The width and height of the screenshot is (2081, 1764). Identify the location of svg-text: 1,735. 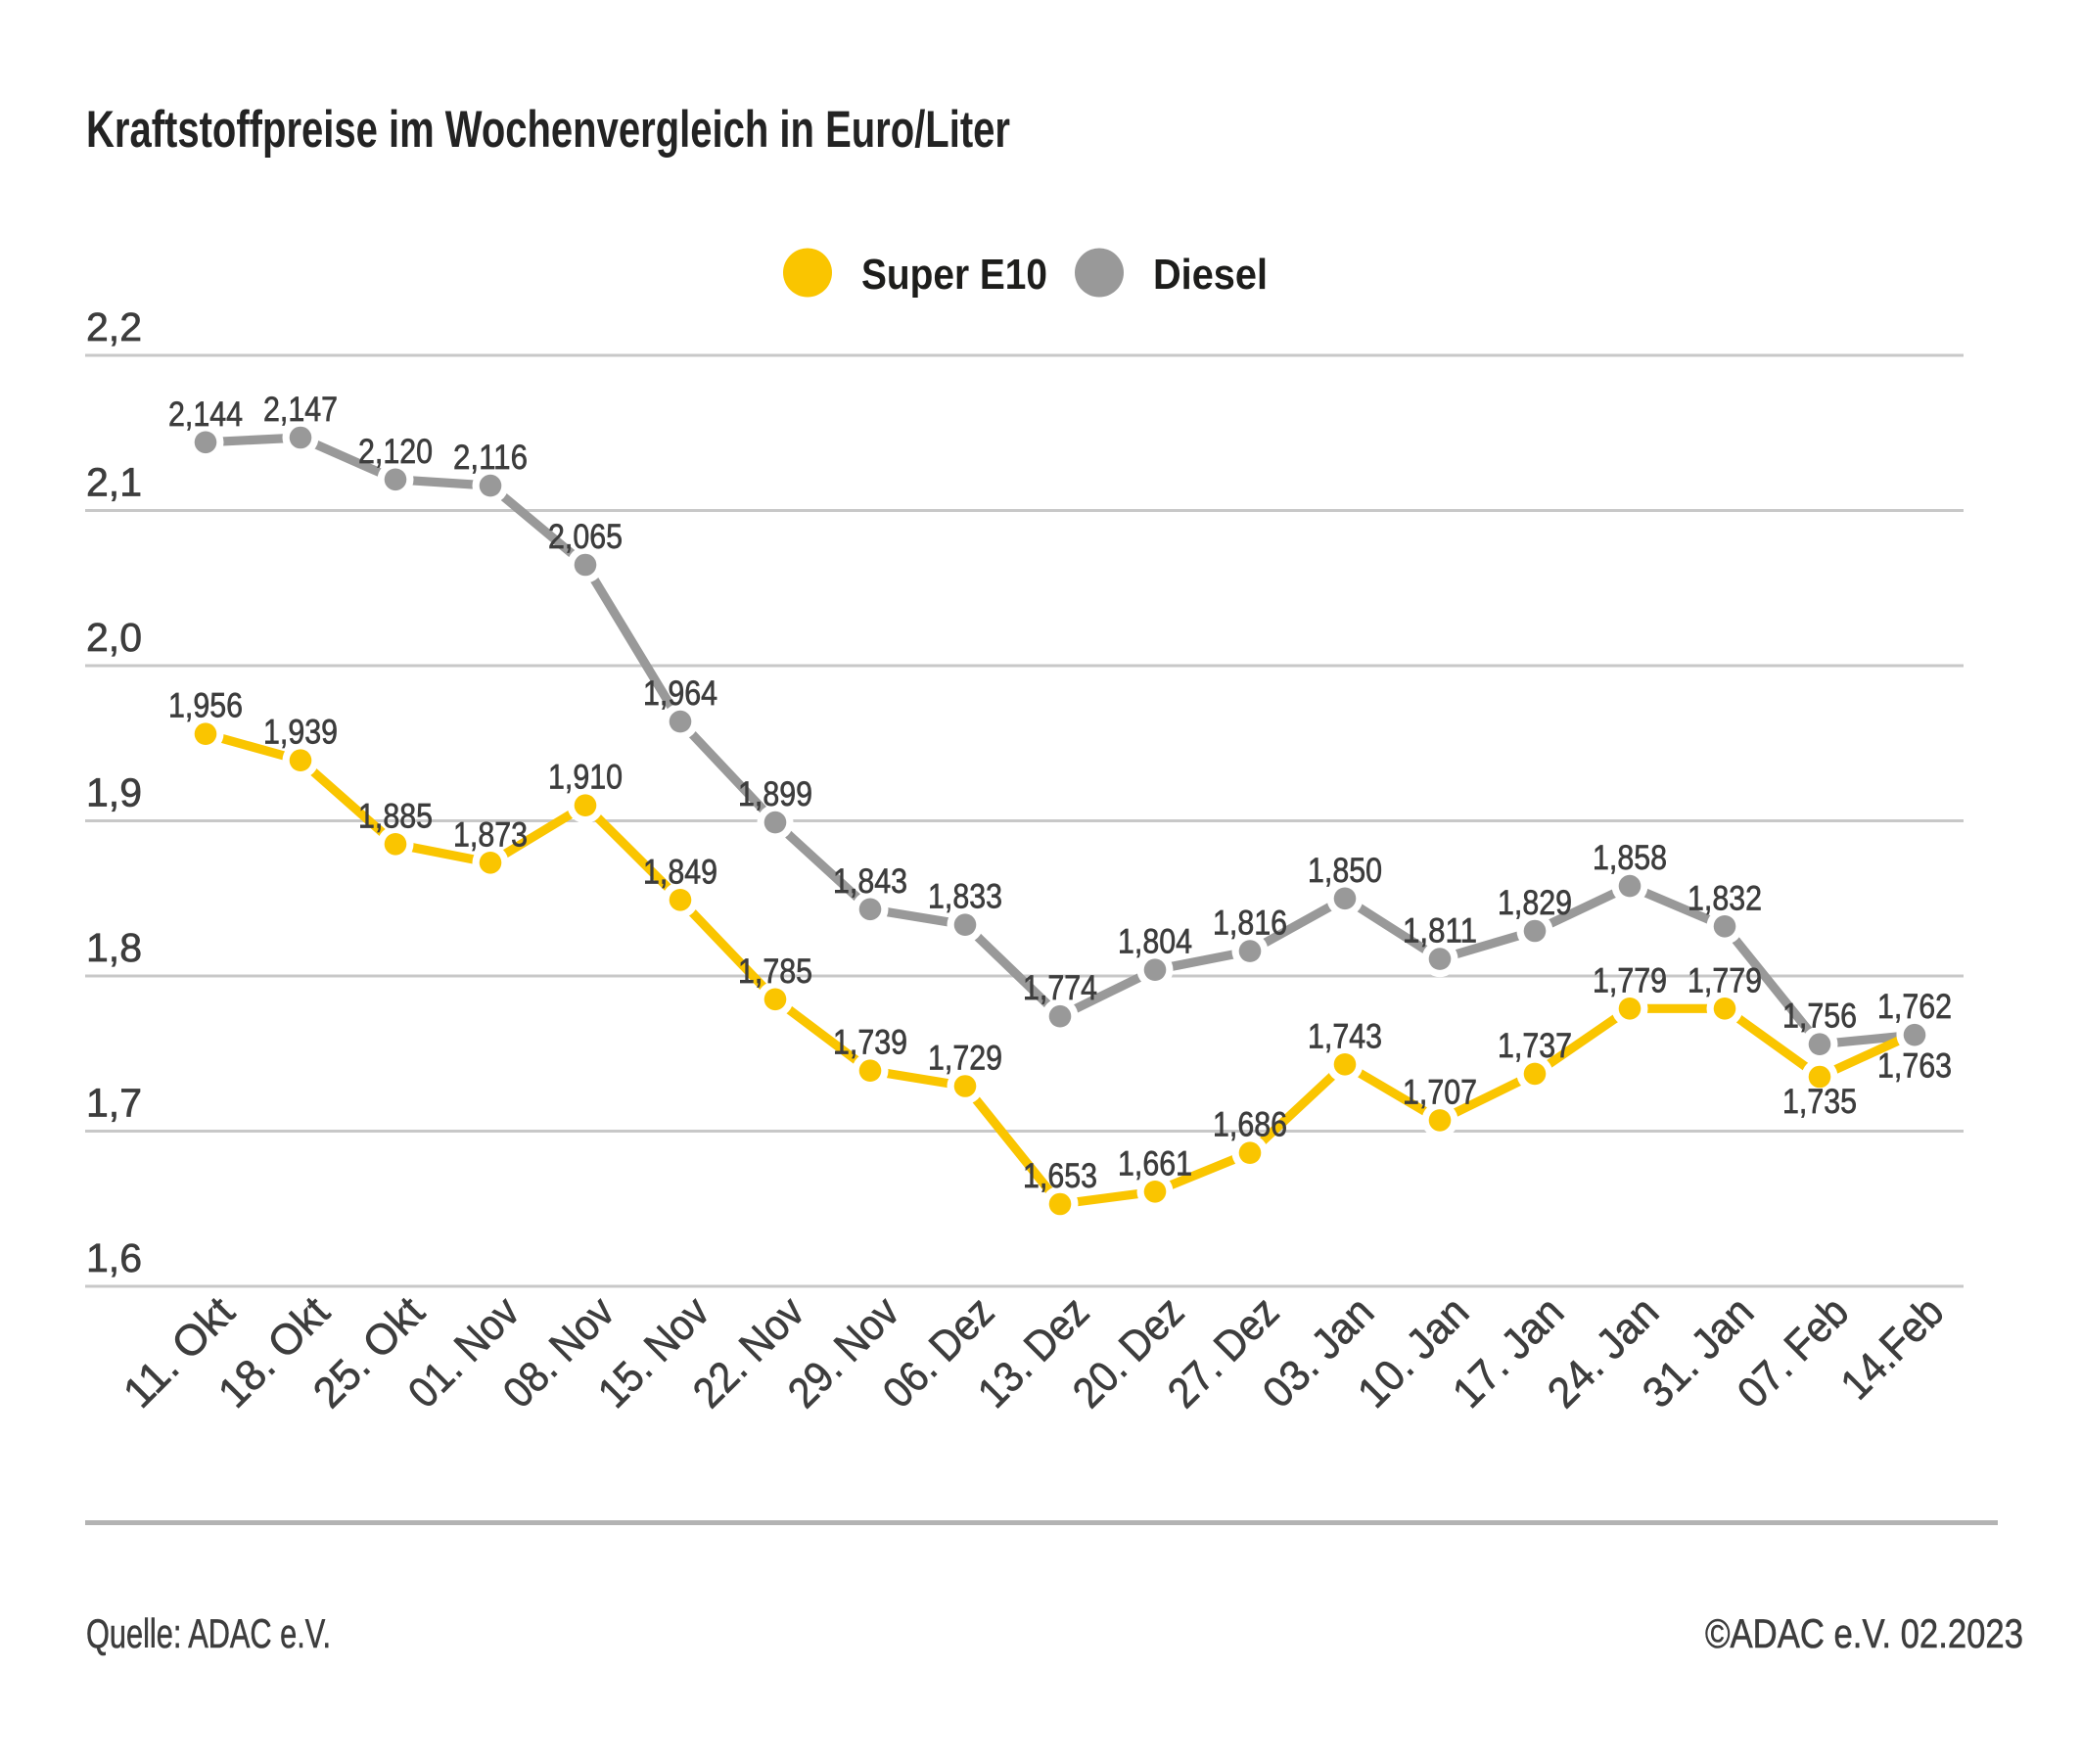
(1820, 1102).